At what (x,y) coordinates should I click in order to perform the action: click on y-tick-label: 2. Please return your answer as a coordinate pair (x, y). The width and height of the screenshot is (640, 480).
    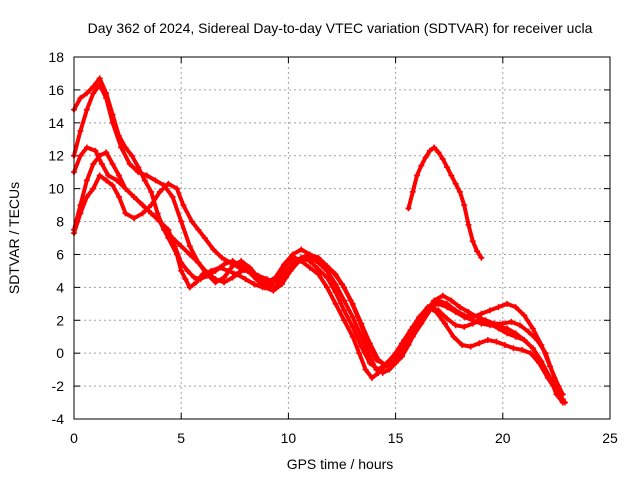
    Looking at the image, I should click on (60, 320).